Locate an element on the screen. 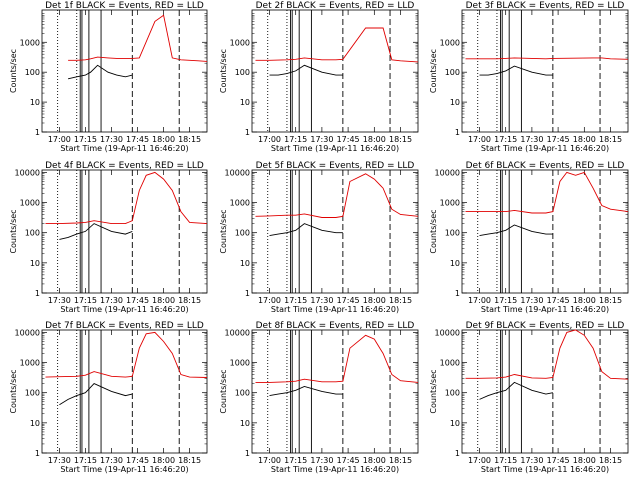 The height and width of the screenshot is (480, 640). panel-title: Det 5f BLACK = Events, RED = LLD is located at coordinates (335, 166).